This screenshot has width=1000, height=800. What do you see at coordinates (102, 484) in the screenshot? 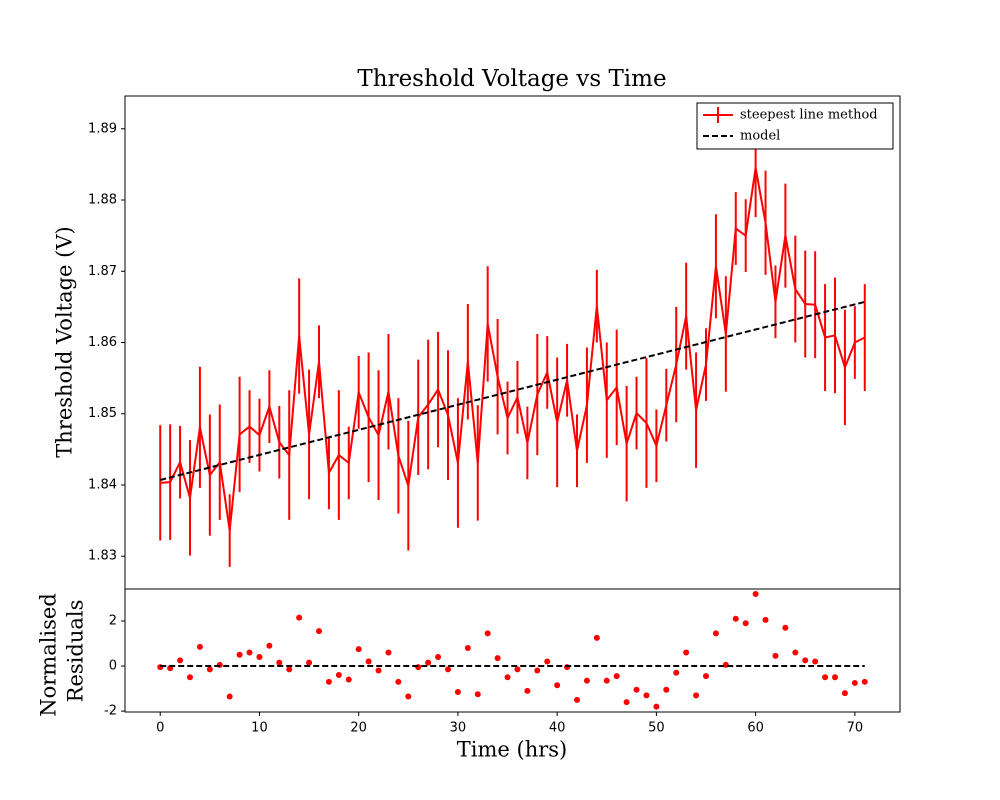
I see `y-tick-label: 1.84` at bounding box center [102, 484].